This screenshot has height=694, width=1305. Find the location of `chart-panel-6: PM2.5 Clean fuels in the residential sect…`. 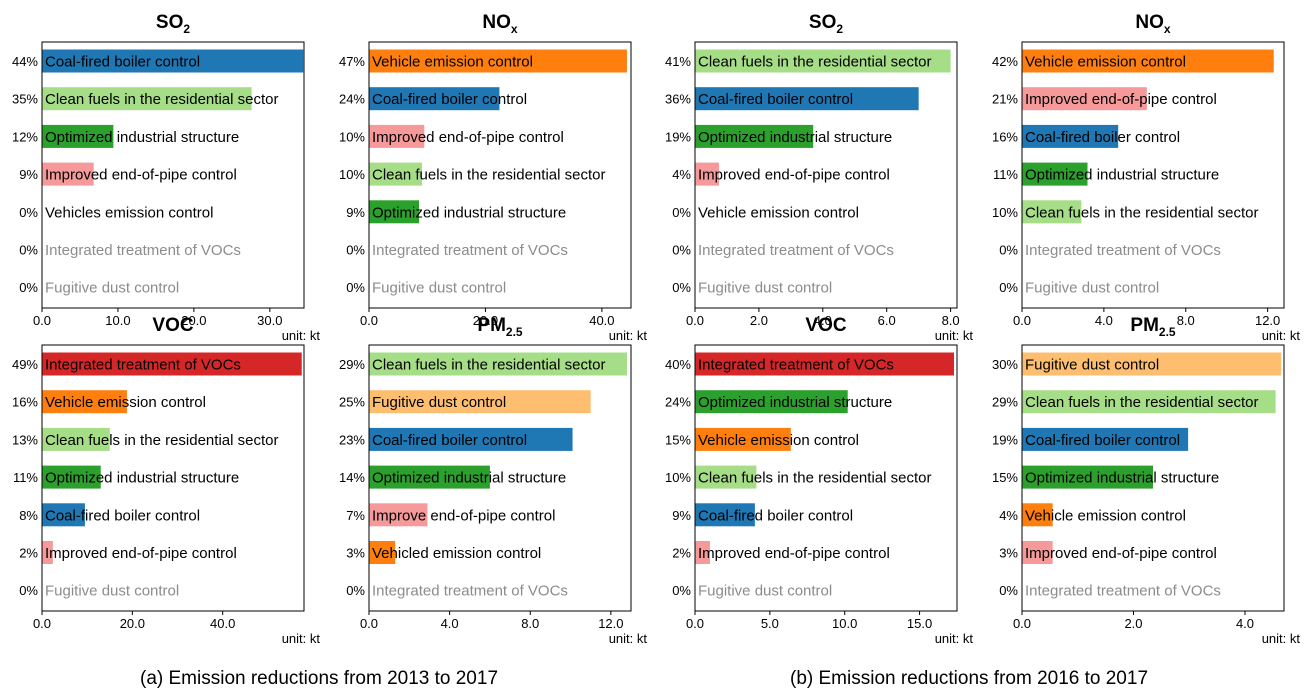

chart-panel-6: PM2.5 Clean fuels in the residential sect… is located at coordinates (493, 480).